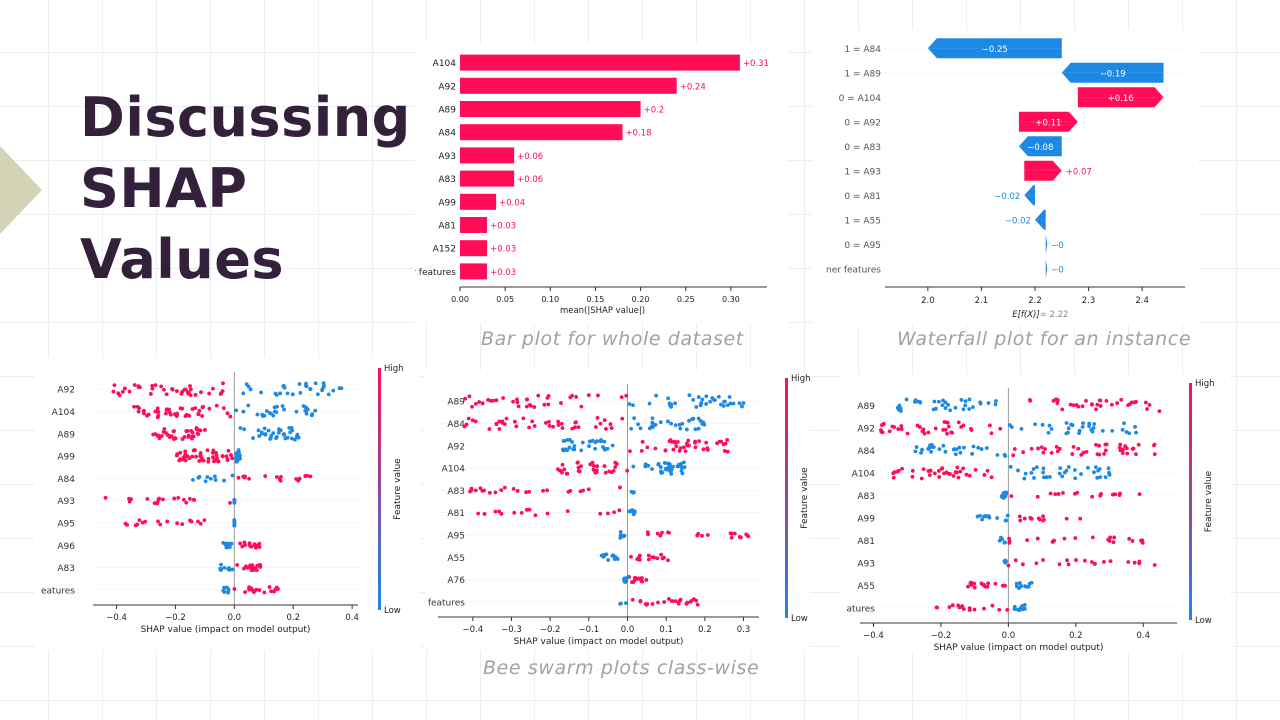 The image size is (1280, 720). Describe the element at coordinates (731, 299) in the screenshot. I see `tick-label: 0.30` at that location.